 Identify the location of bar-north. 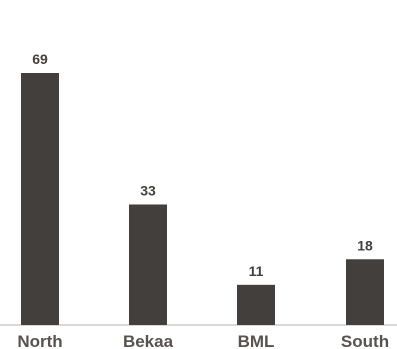
(40, 199).